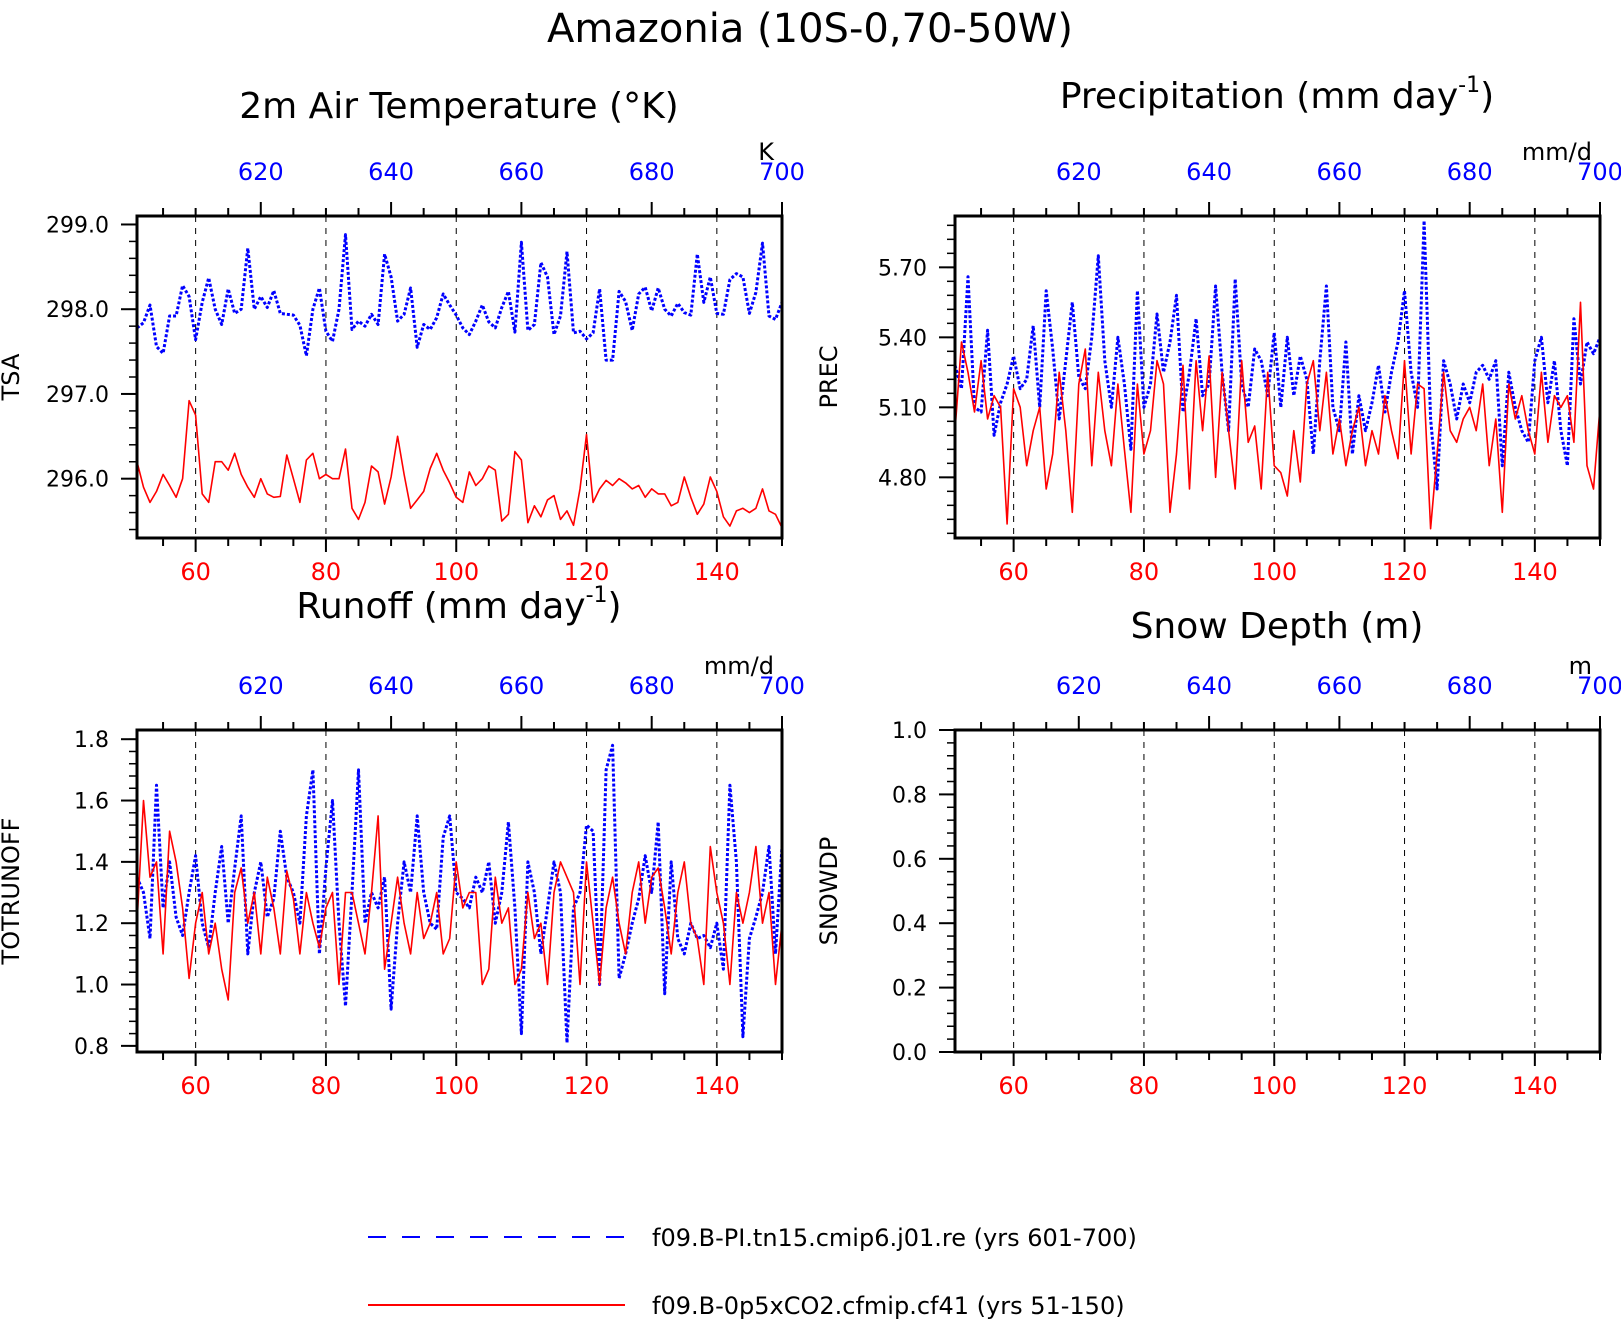  I want to click on unit-label: K, so click(766, 152).